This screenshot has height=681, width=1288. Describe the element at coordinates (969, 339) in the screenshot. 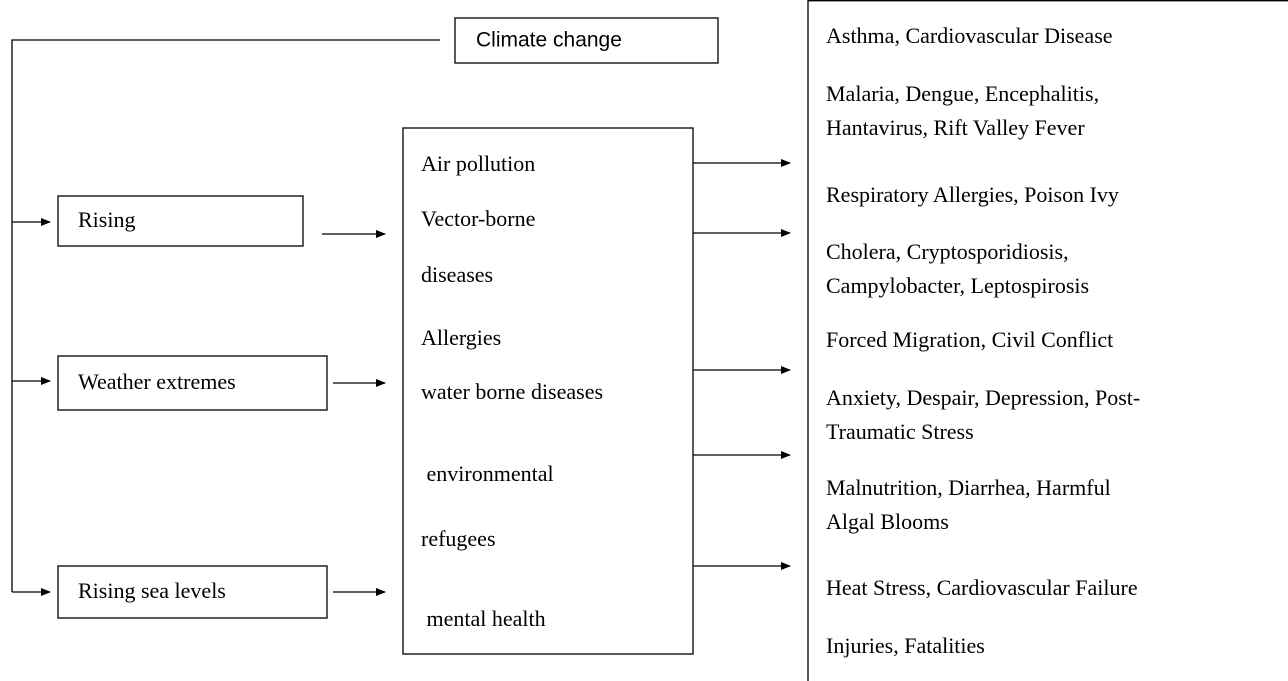

I see `outcome-line: Forced Migration, Civil Conflict` at that location.